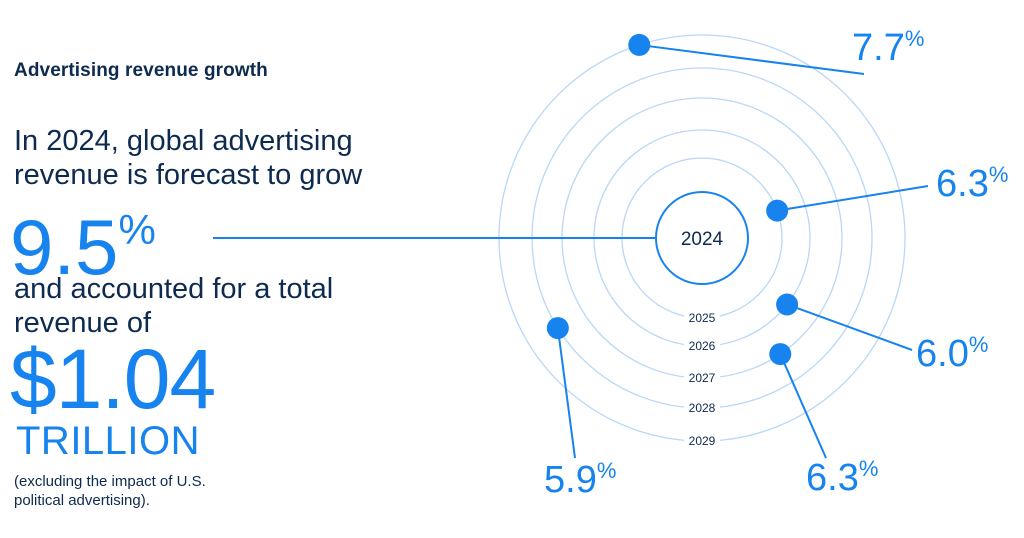 The height and width of the screenshot is (538, 1024). Describe the element at coordinates (803, 406) in the screenshot. I see `leader-line-2027` at that location.